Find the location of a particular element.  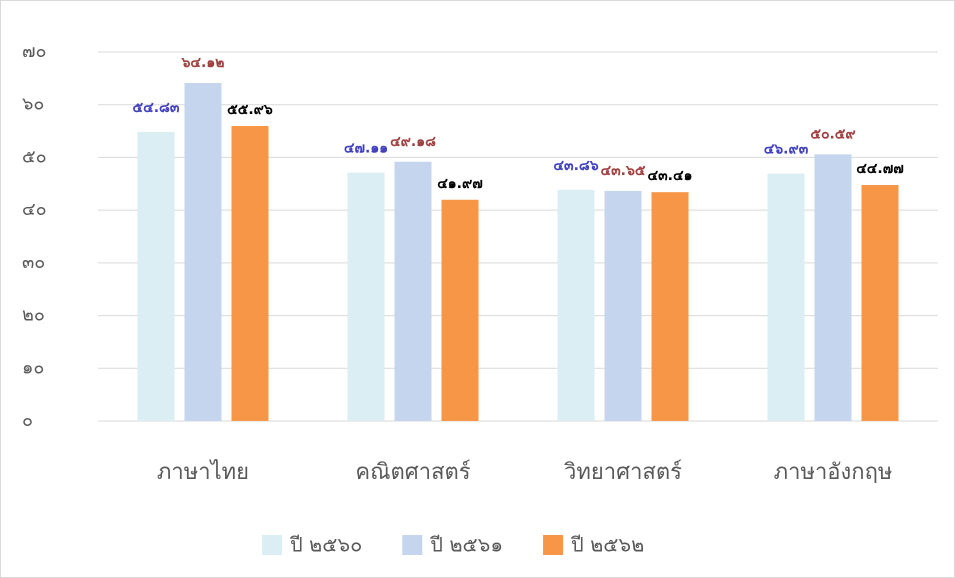

value-label: ๔๙.๑๘ is located at coordinates (413, 142).